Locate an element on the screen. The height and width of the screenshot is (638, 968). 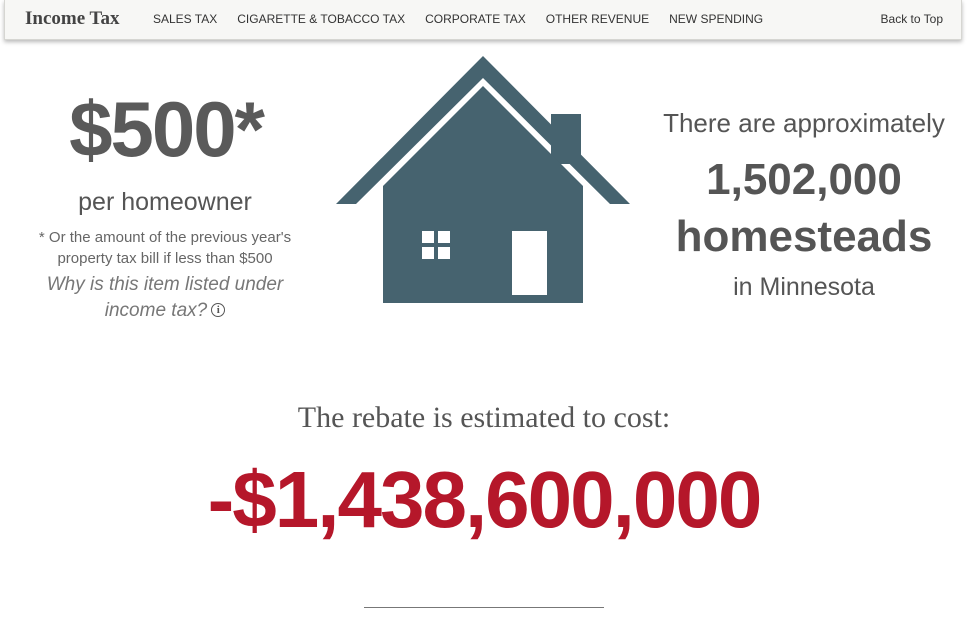
nav-other-revenue: OTHER REVENUE is located at coordinates (597, 19).